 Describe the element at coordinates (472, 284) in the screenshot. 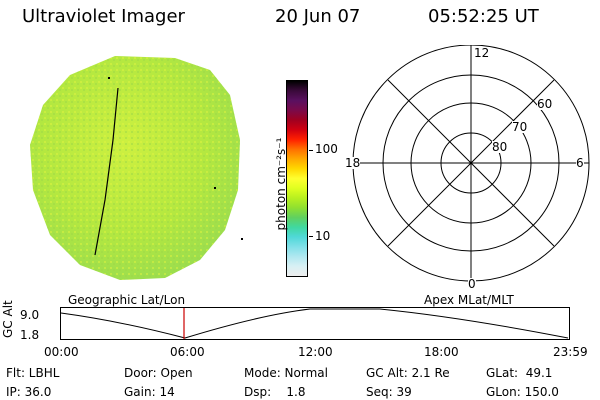

I see `mlt-label-0: 0` at that location.